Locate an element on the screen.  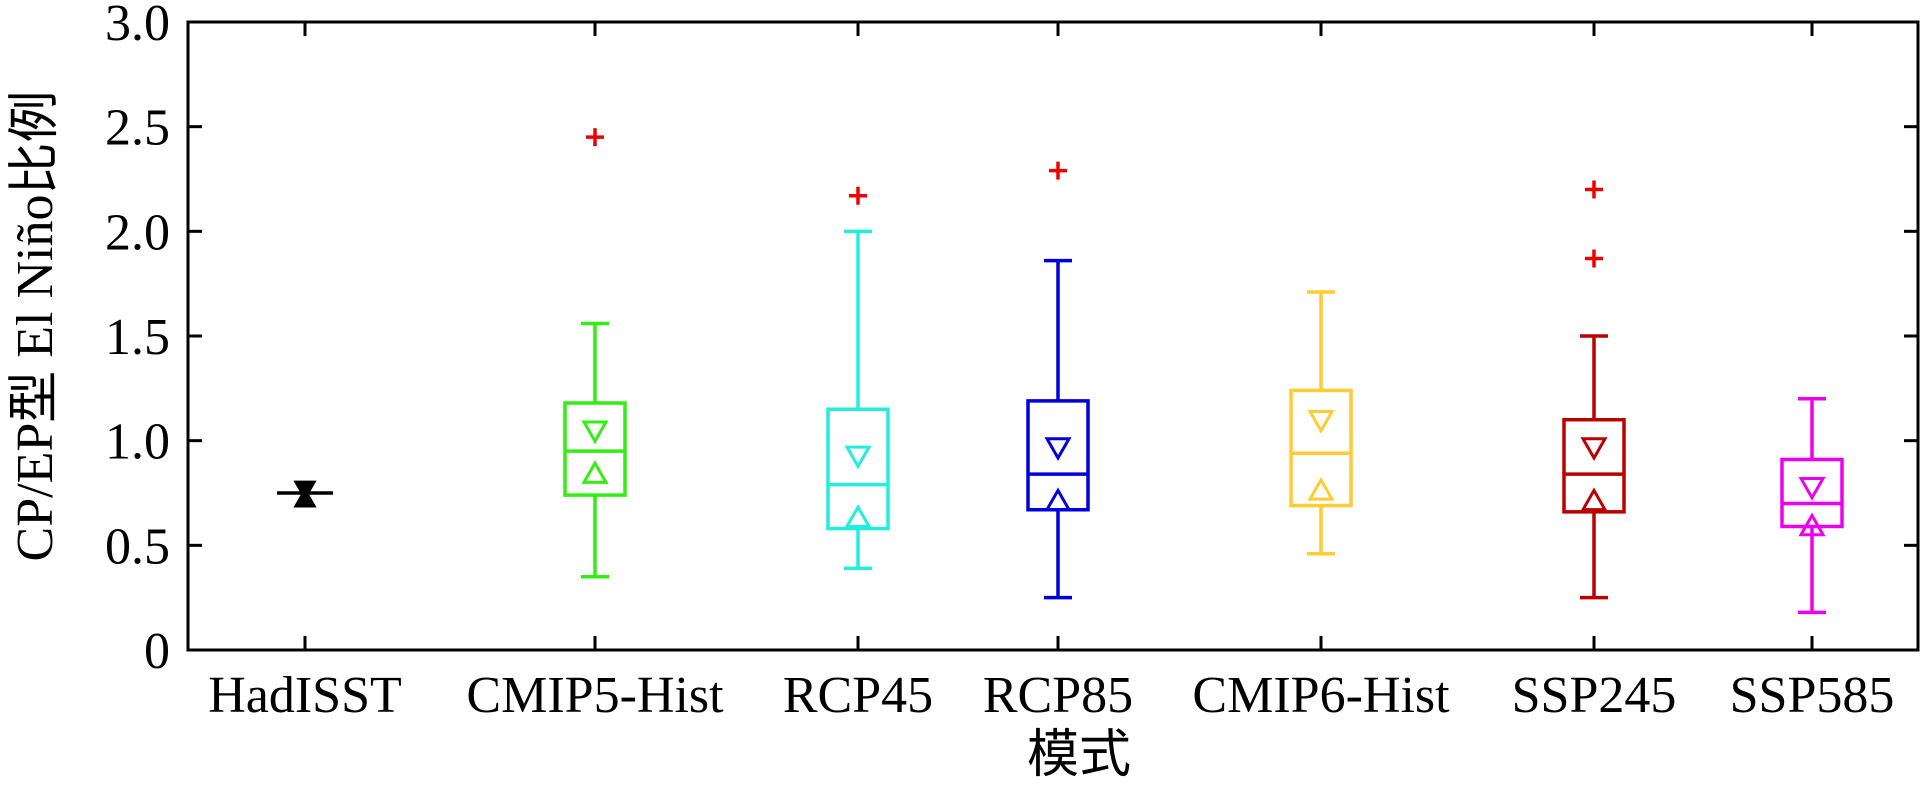
y-axis-label: CP/EP型 El Niño比例 is located at coordinates (35, 326).